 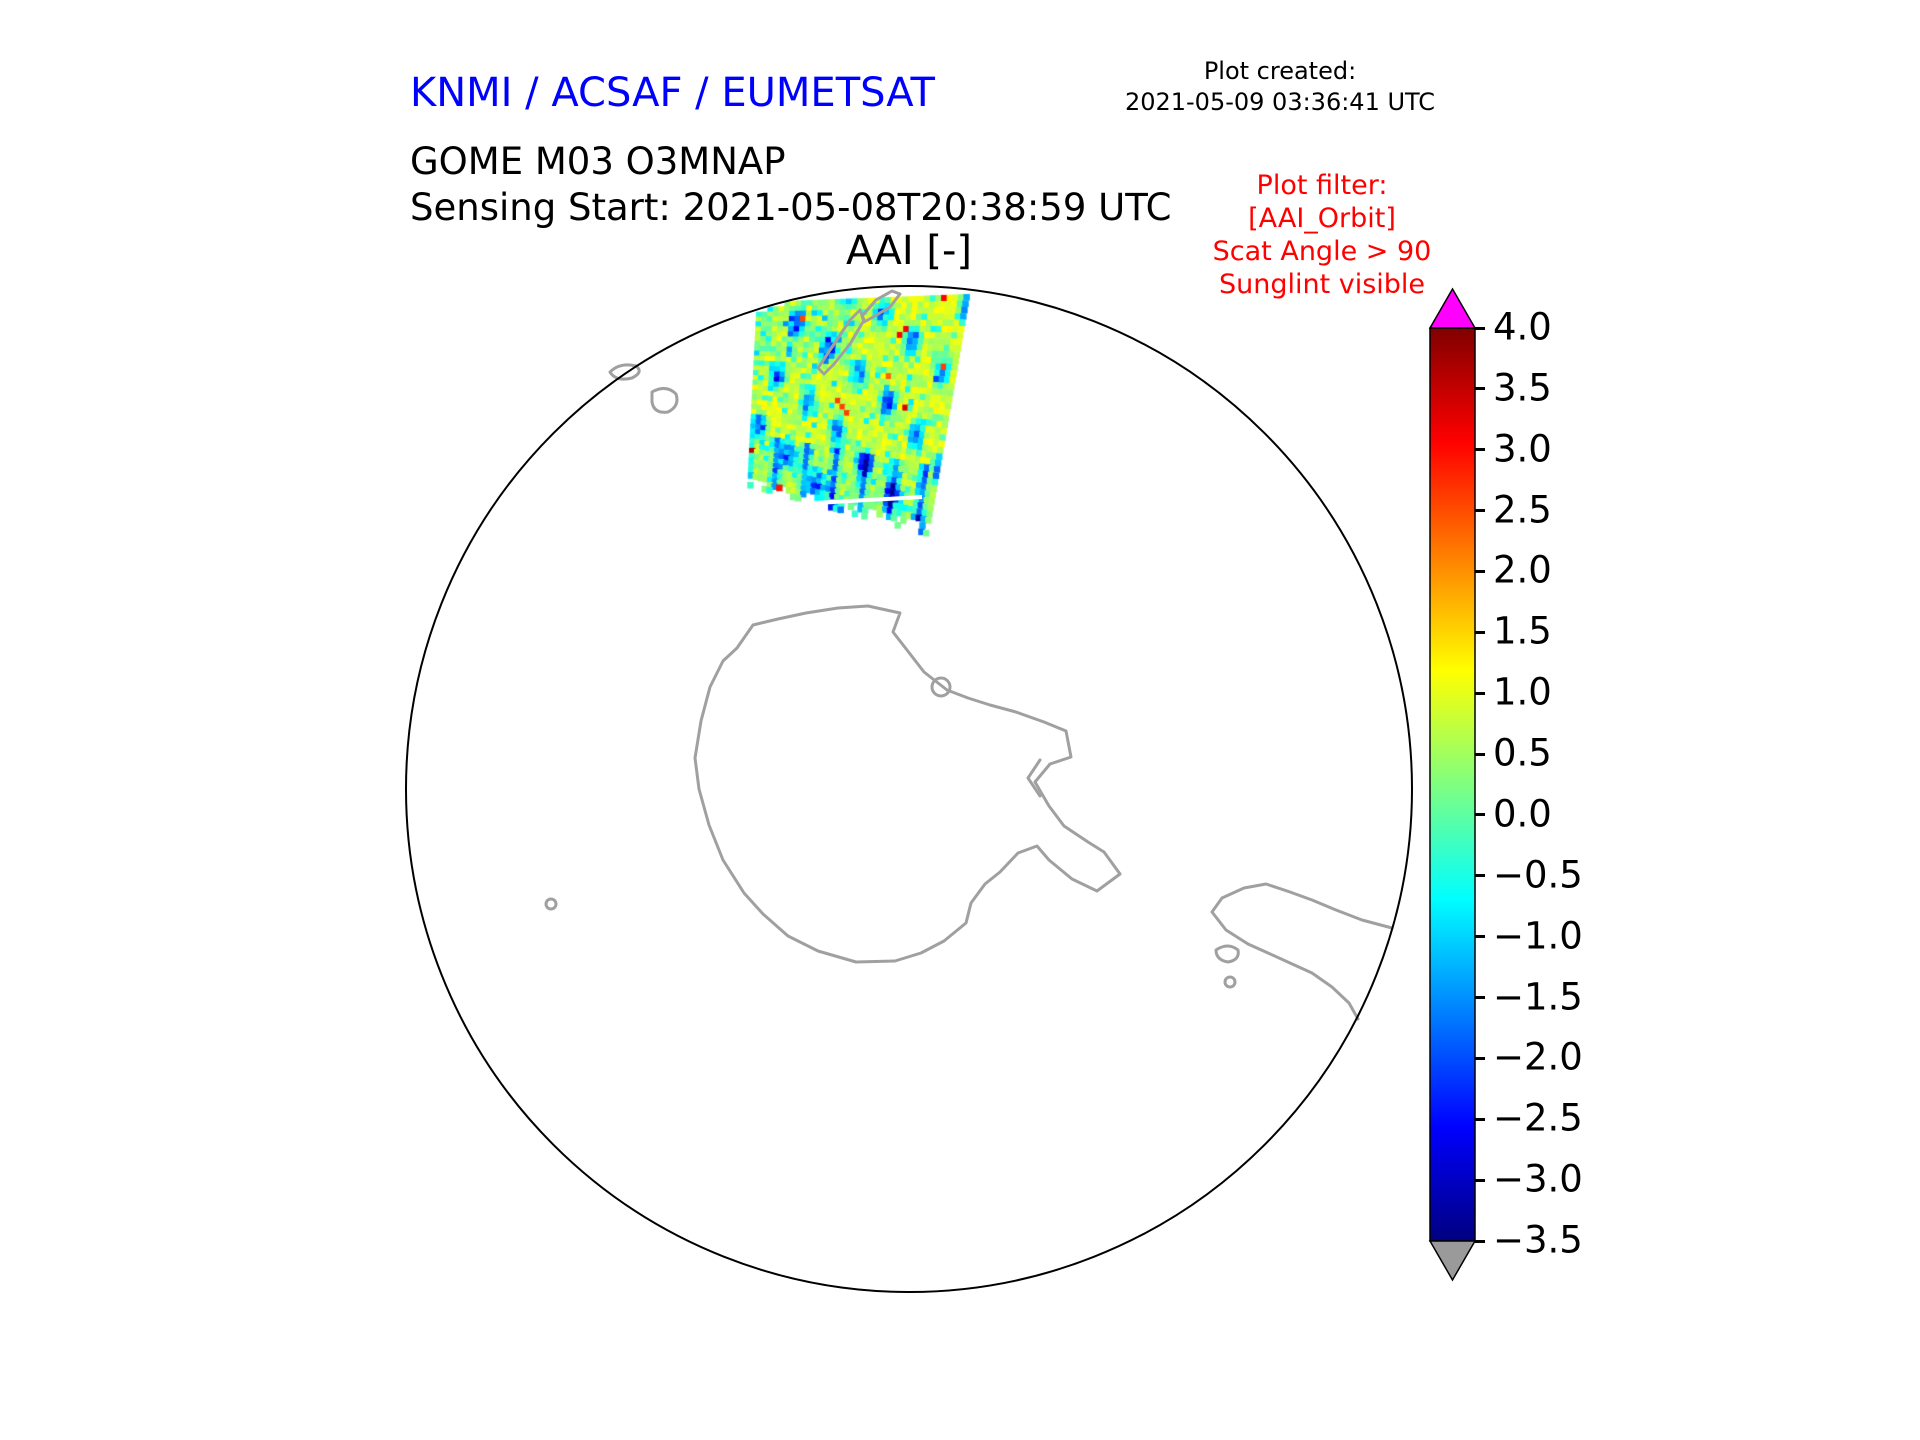 I want to click on plot-created-label: Plot created:, so click(x=1280, y=71).